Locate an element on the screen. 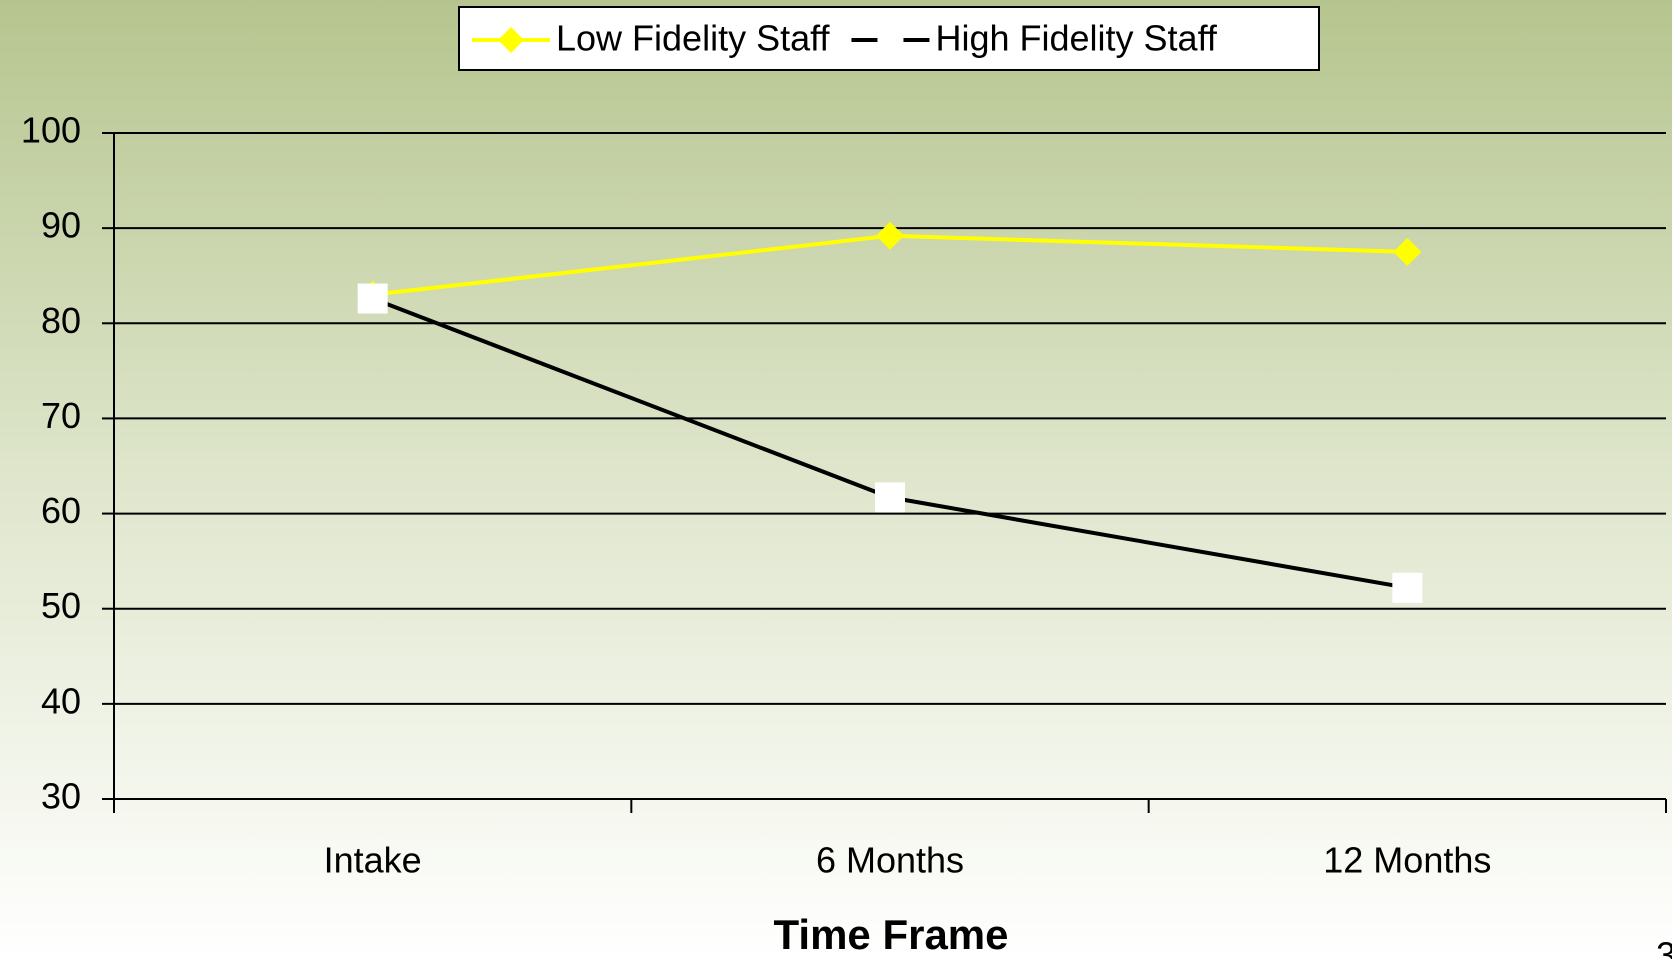  y-tick-label: 50 is located at coordinates (61, 605).